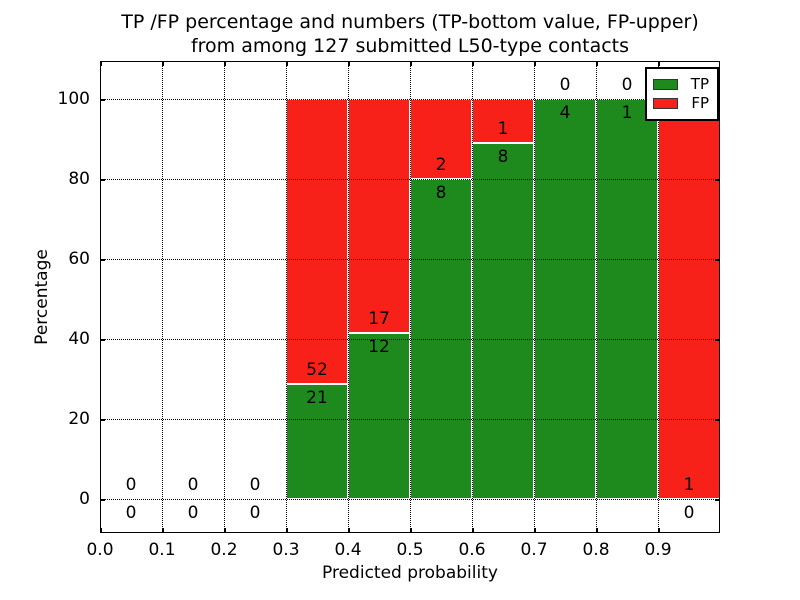 Image resolution: width=800 pixels, height=600 pixels. I want to click on legend-item-fp: FP, so click(681, 103).